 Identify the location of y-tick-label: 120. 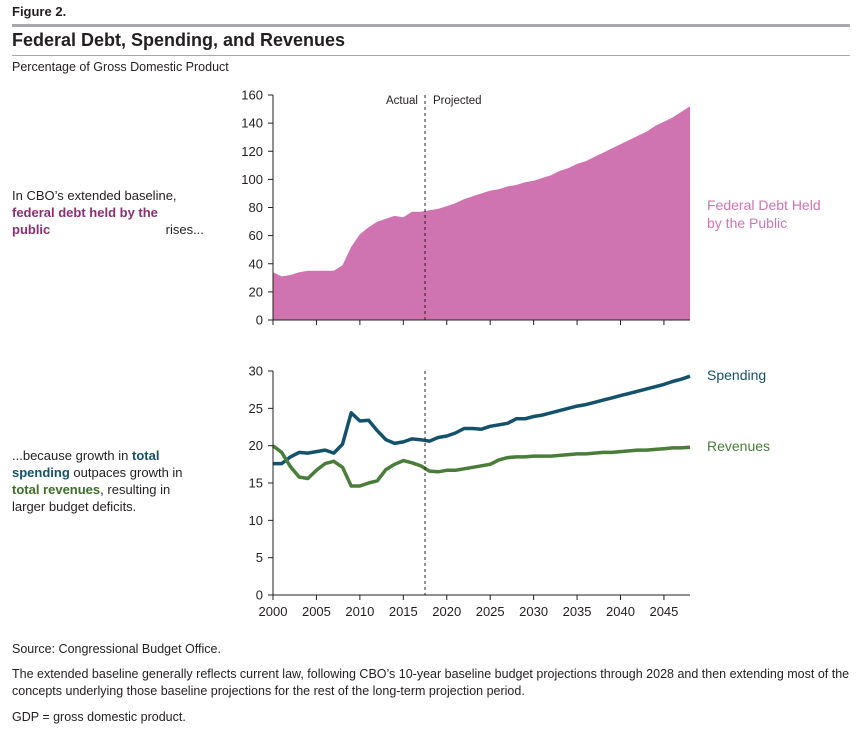
(252, 151).